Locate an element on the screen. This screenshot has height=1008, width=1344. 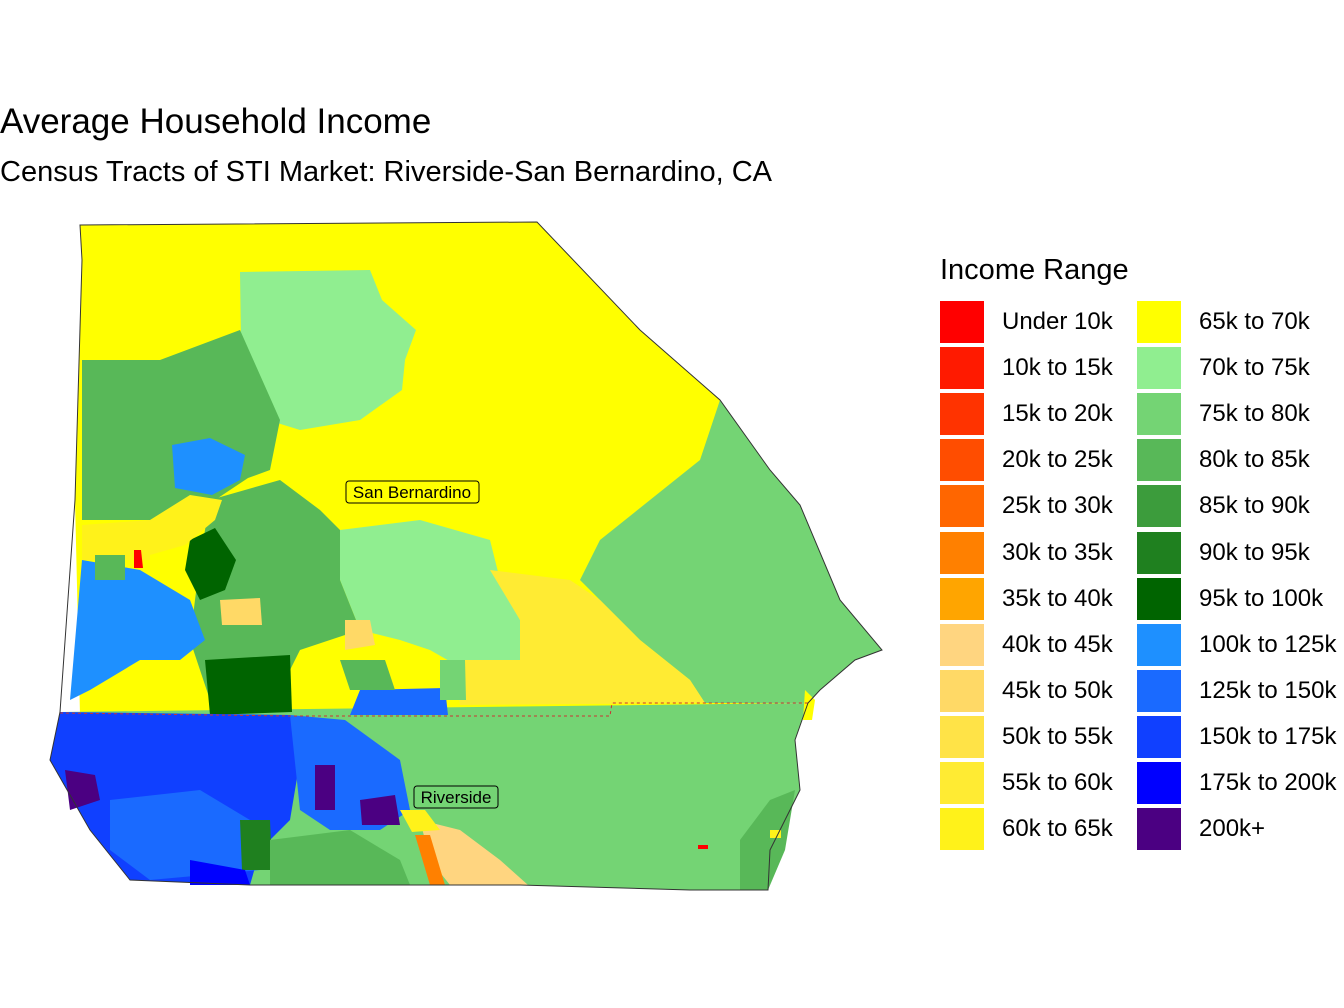
map-title: Average Household Income is located at coordinates (216, 121).